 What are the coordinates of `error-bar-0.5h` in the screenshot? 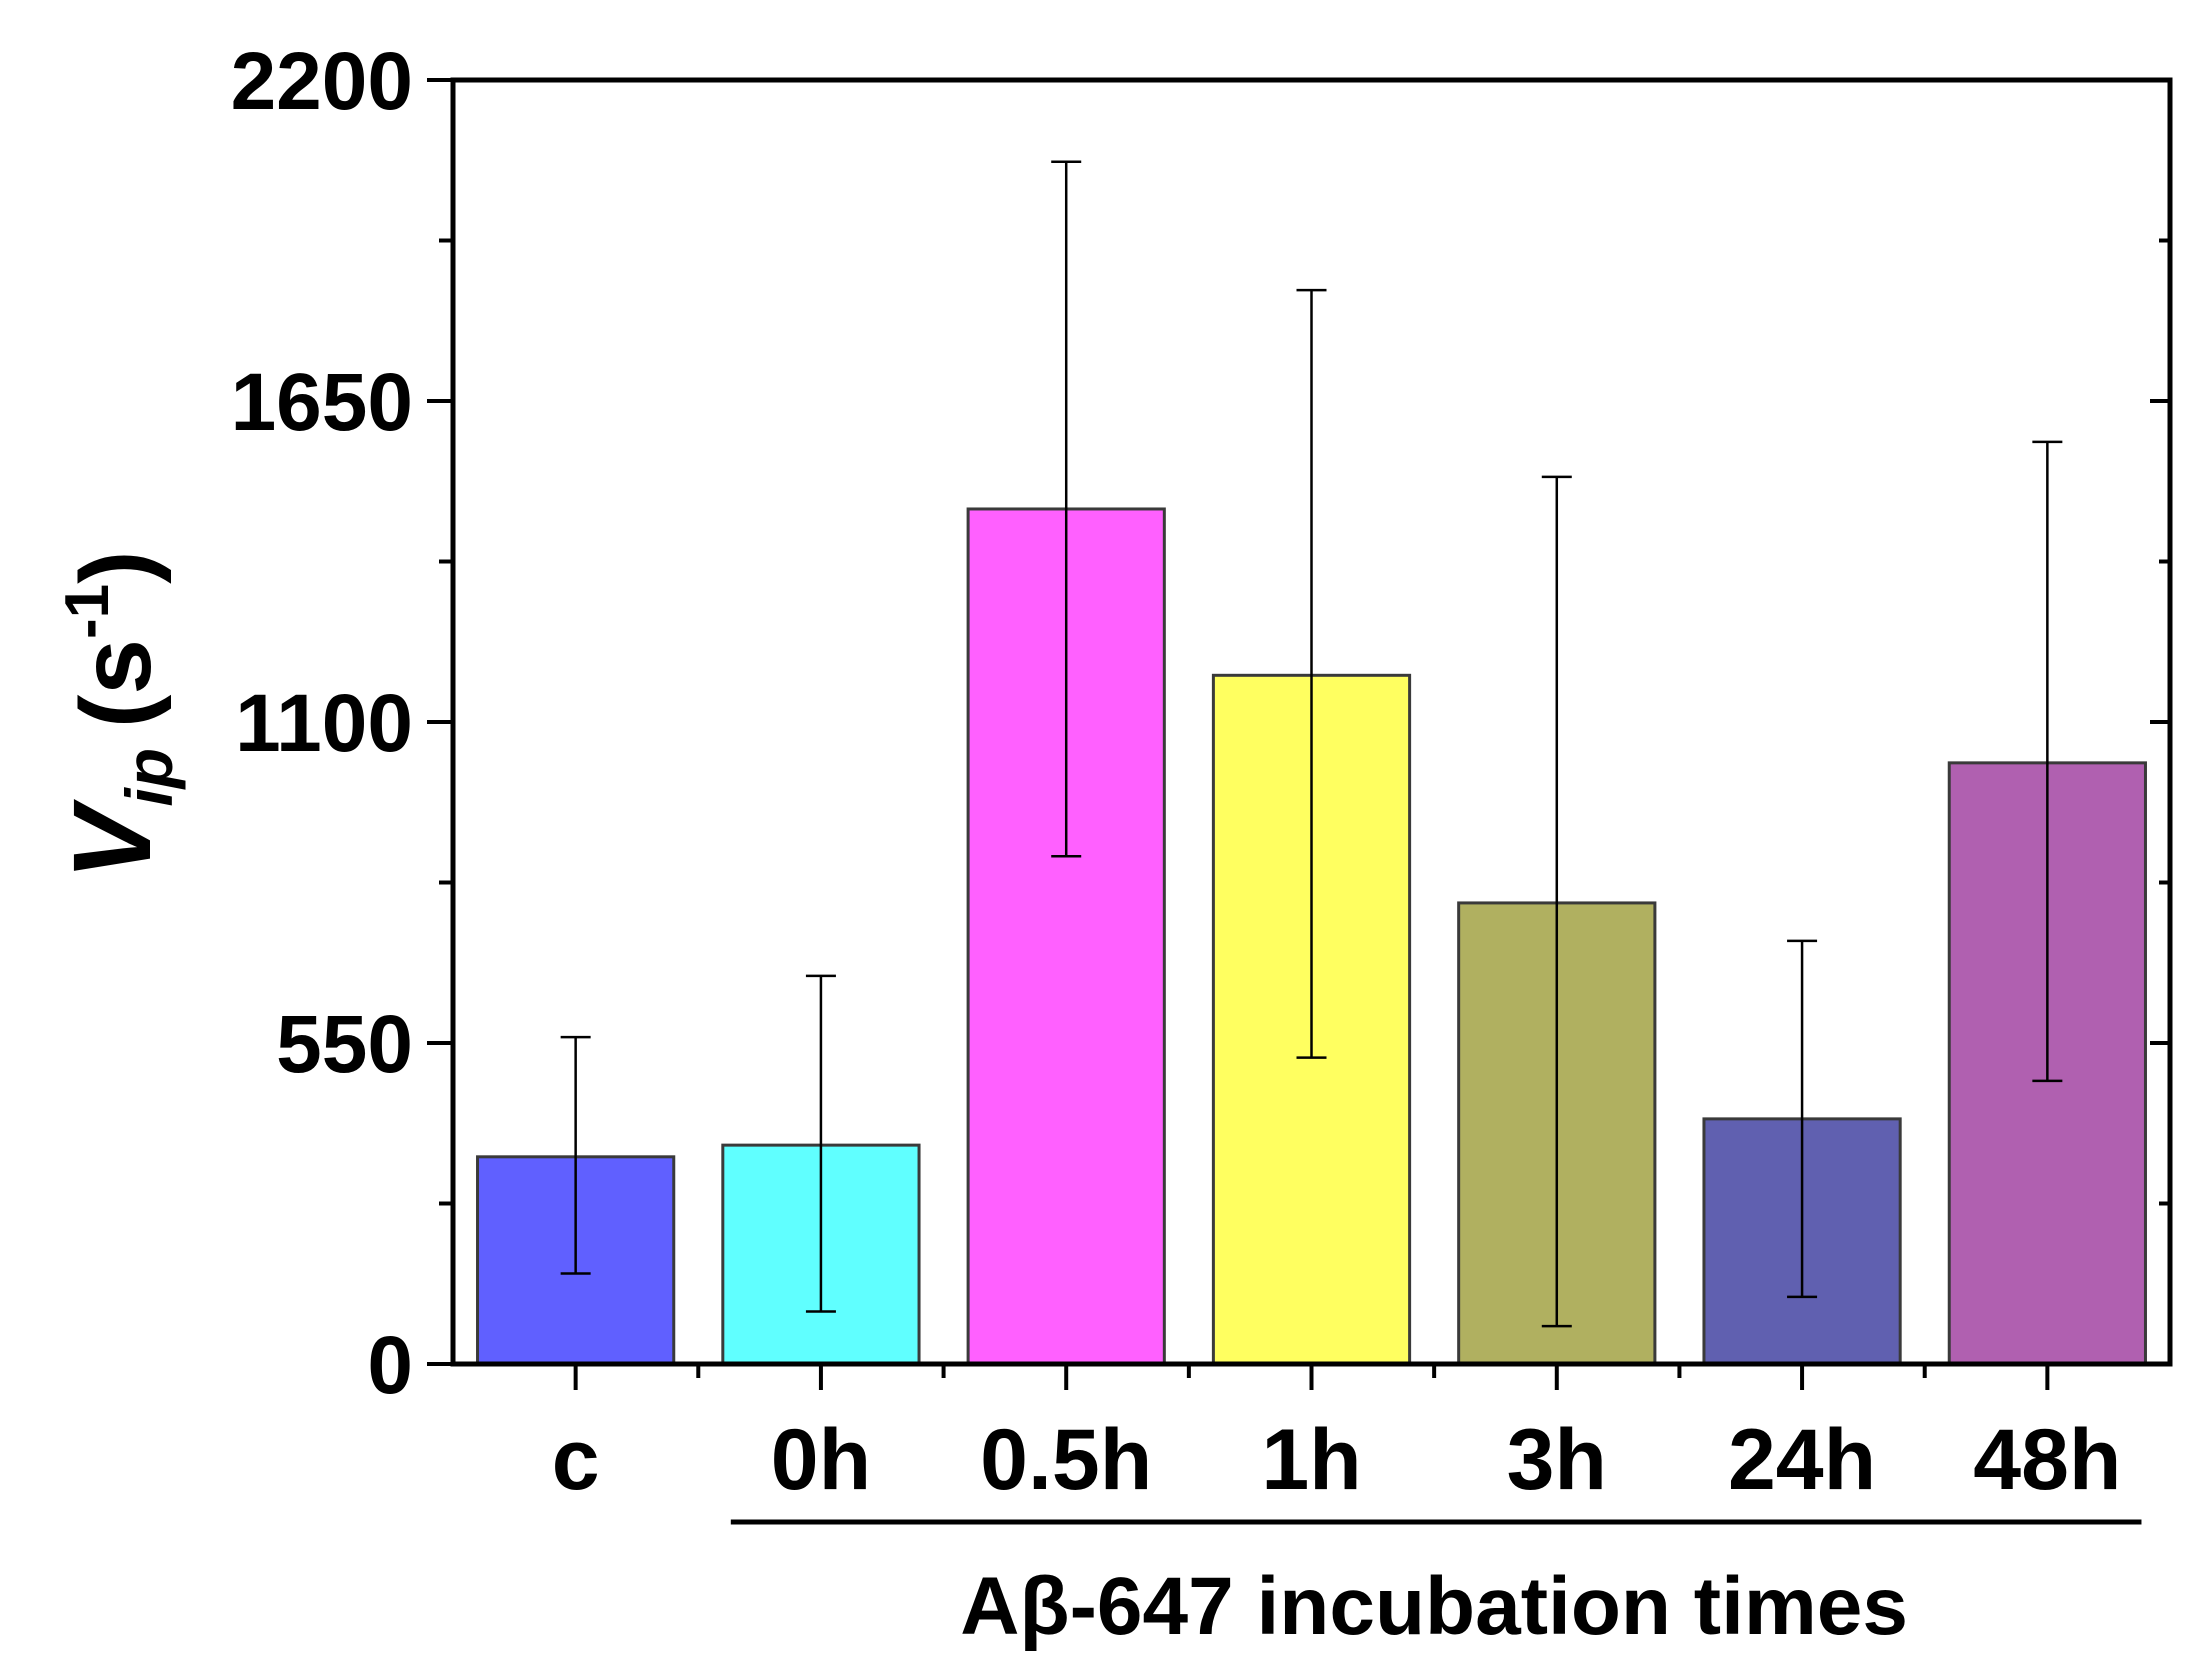 It's located at (1066, 509).